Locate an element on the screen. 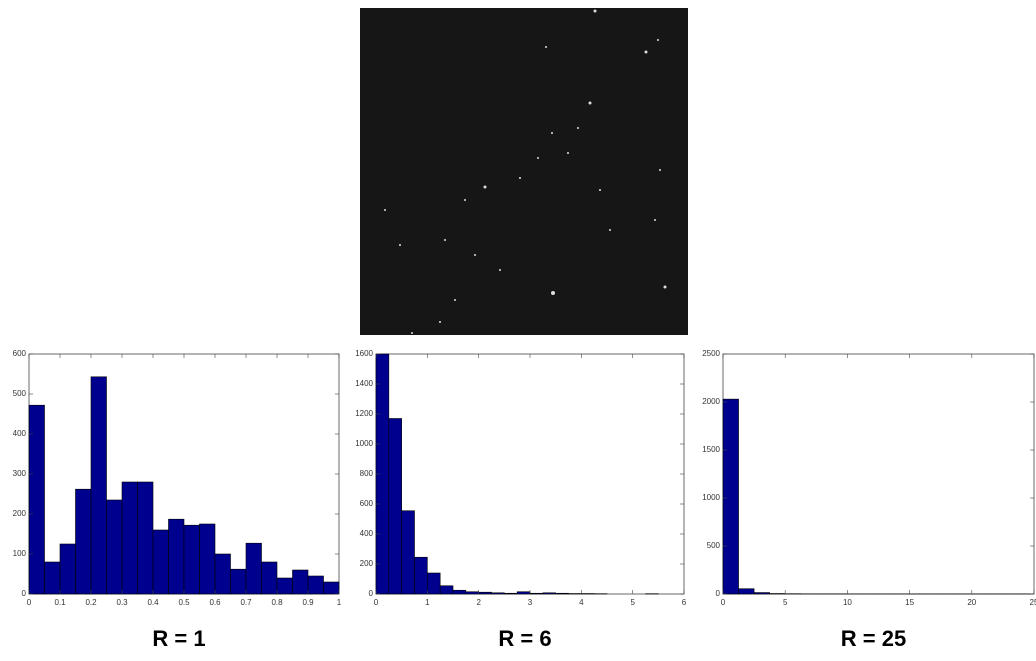 This screenshot has width=1036, height=661. y-tick-label: 1200 is located at coordinates (364, 413).